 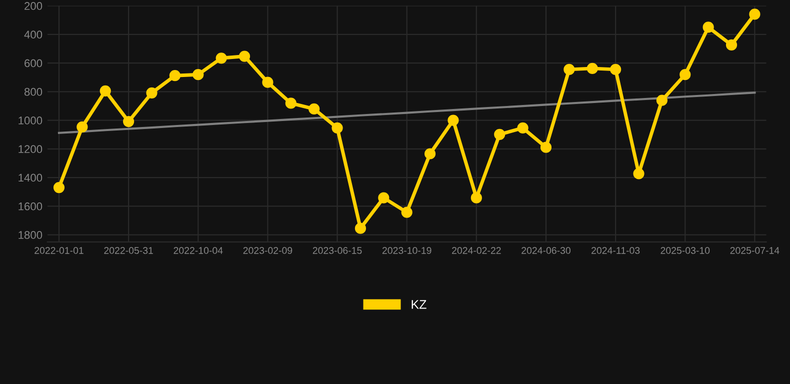 I want to click on y-tick-label: 1600, so click(x=30, y=206).